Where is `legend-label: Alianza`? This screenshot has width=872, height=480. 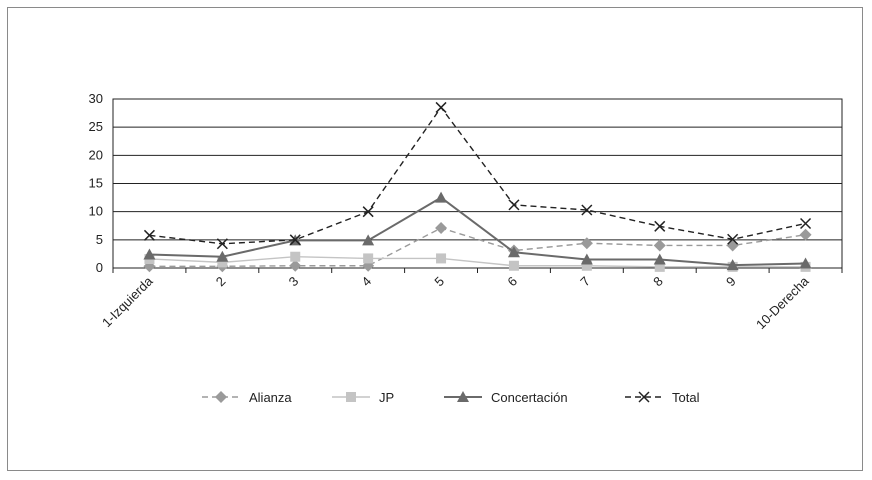 legend-label: Alianza is located at coordinates (270, 397).